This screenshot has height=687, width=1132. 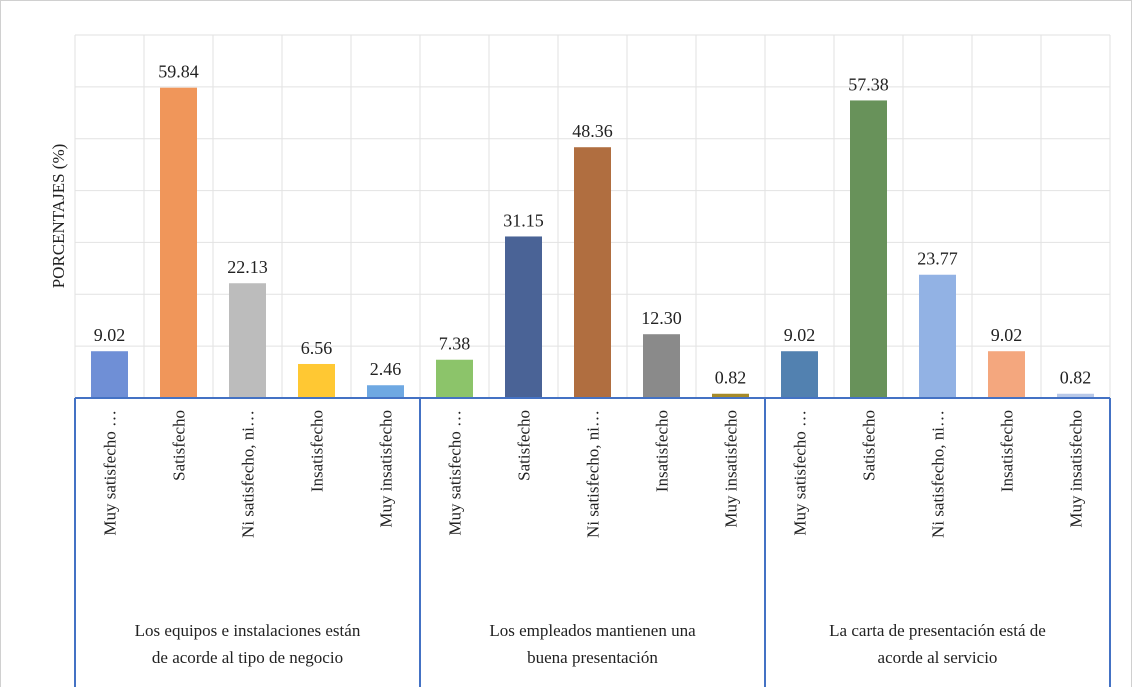 I want to click on value-label: 2.46, so click(x=386, y=369).